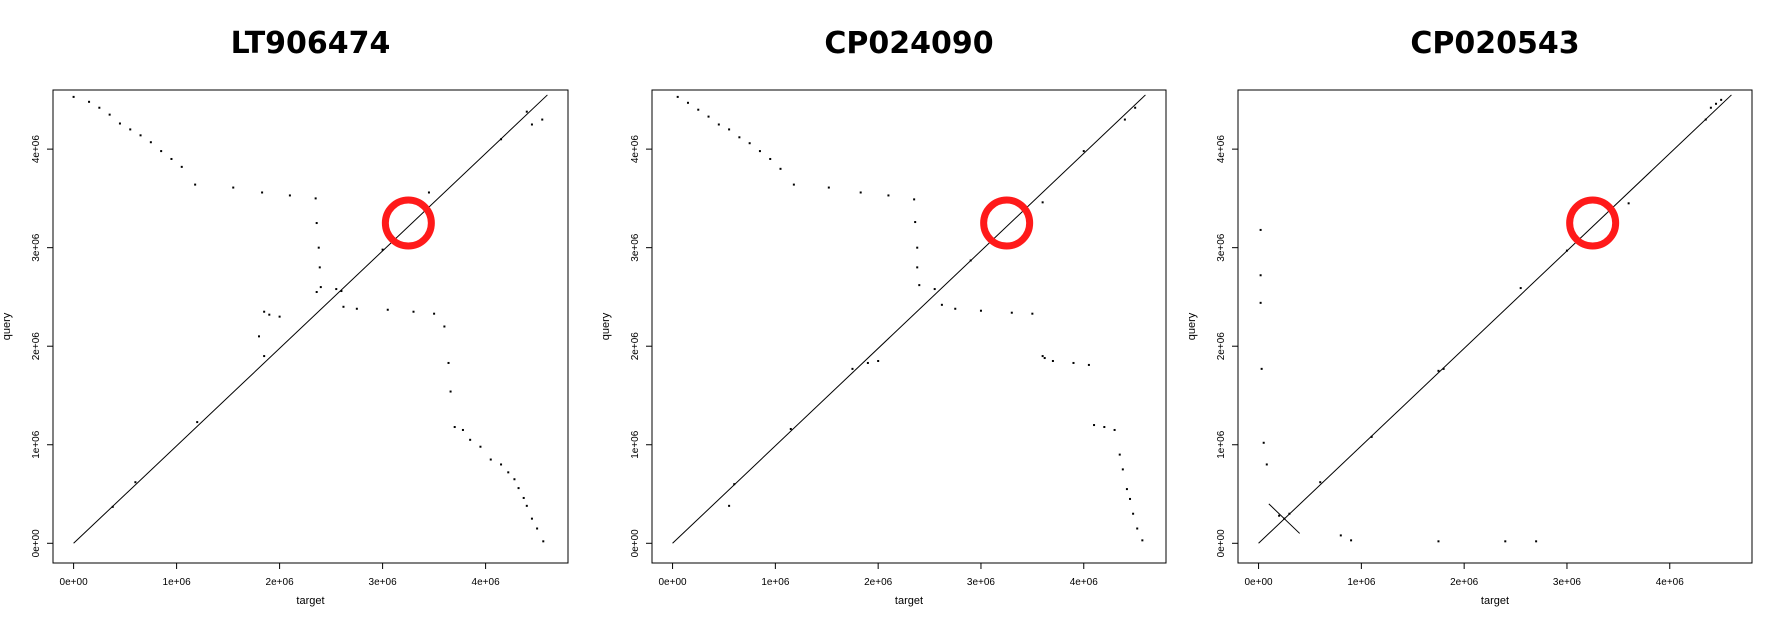 The height and width of the screenshot is (630, 1792). Describe the element at coordinates (908, 43) in the screenshot. I see `panel-title: CP024090` at that location.